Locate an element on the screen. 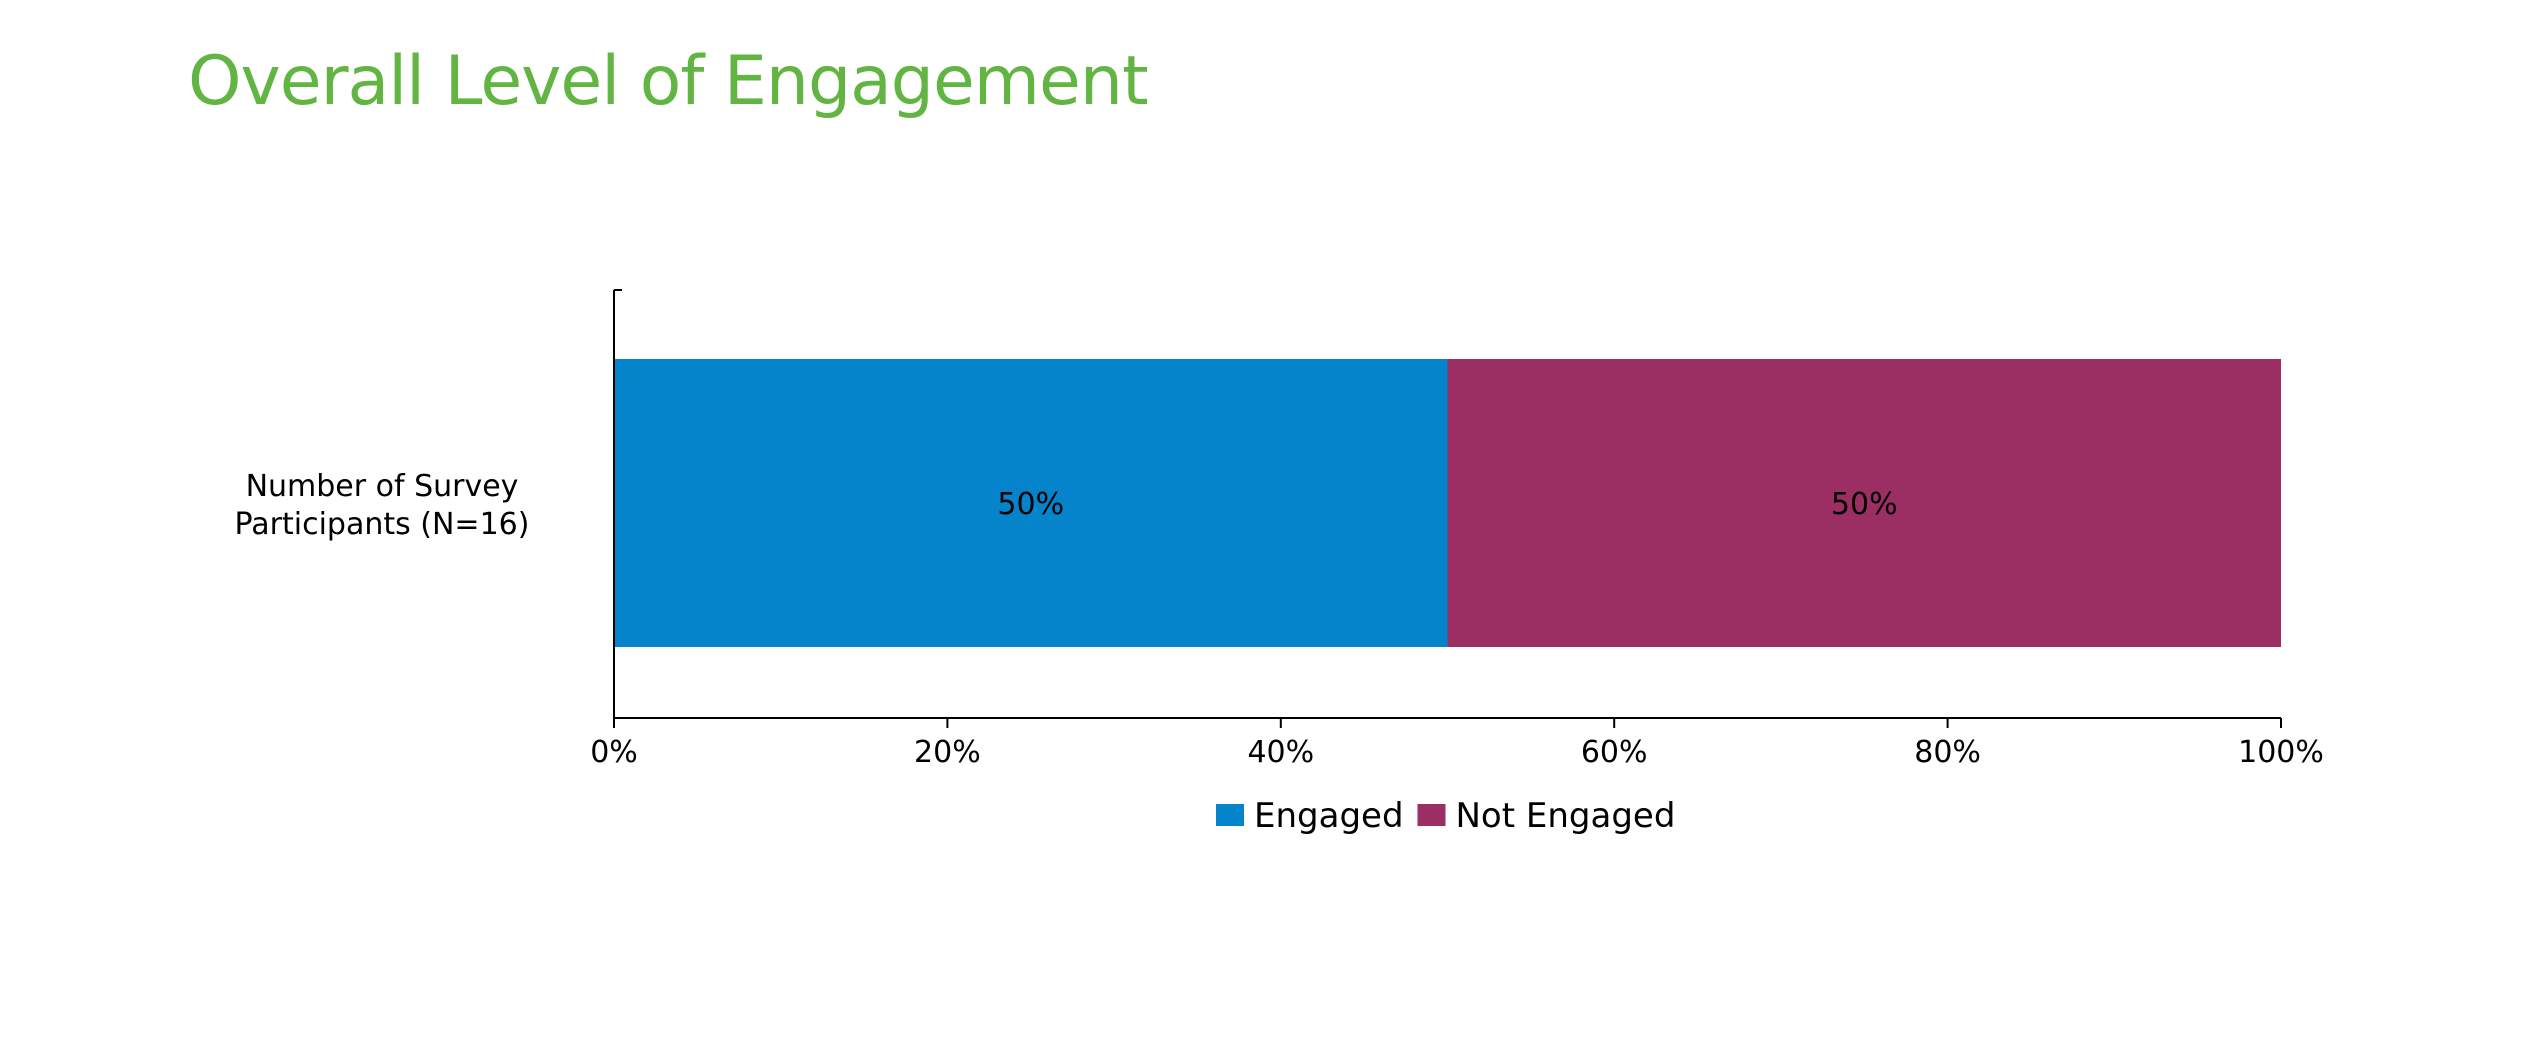 The width and height of the screenshot is (2541, 1039). category-labels: Number of Survey Participants (N=16) is located at coordinates (382, 505).